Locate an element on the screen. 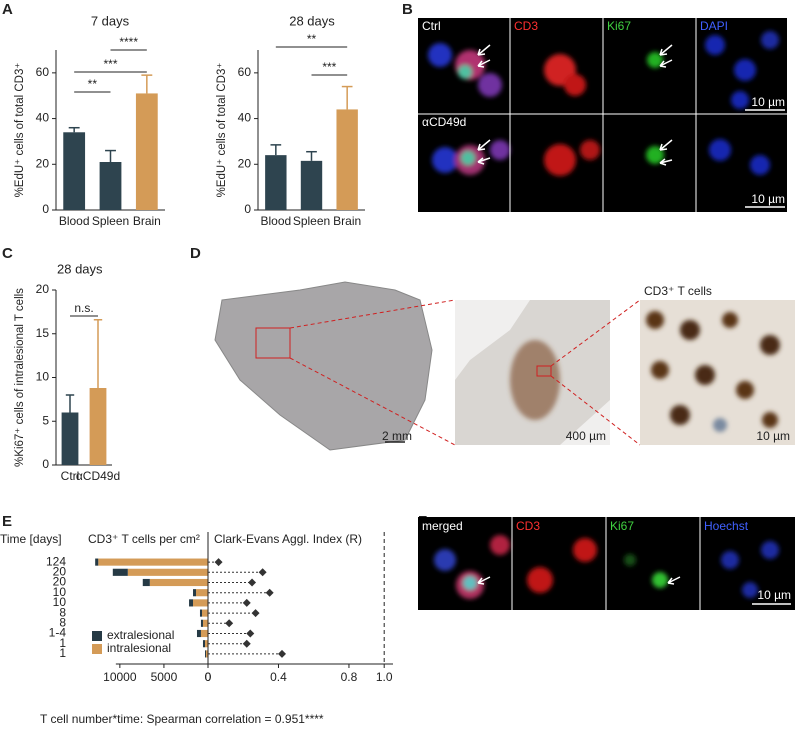 The width and height of the screenshot is (800, 732). x-tick-label: 5000 is located at coordinates (164, 677).